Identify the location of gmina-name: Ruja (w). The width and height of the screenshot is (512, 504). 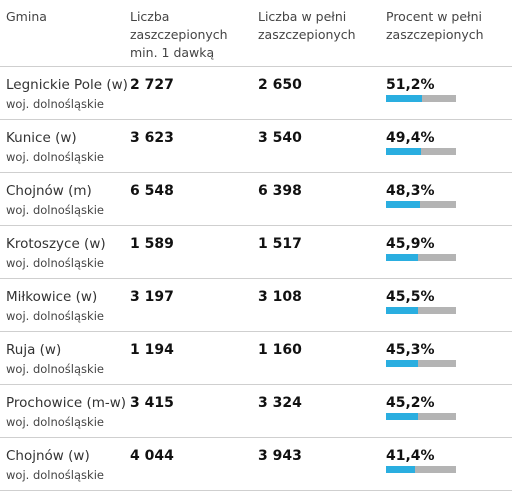
(34, 350).